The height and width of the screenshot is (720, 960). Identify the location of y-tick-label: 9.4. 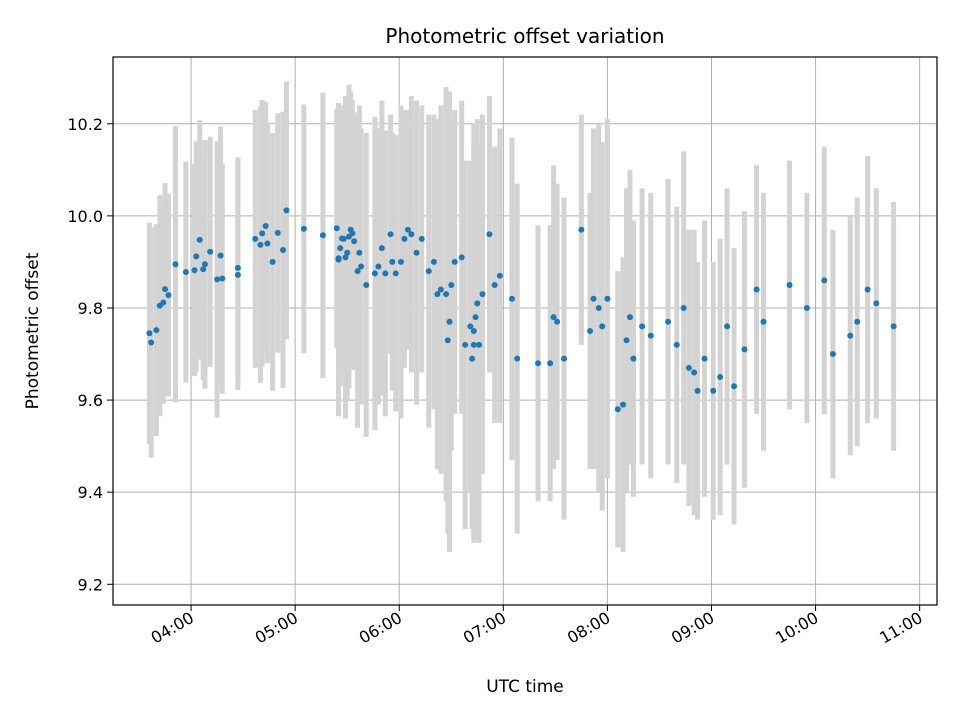
(90, 492).